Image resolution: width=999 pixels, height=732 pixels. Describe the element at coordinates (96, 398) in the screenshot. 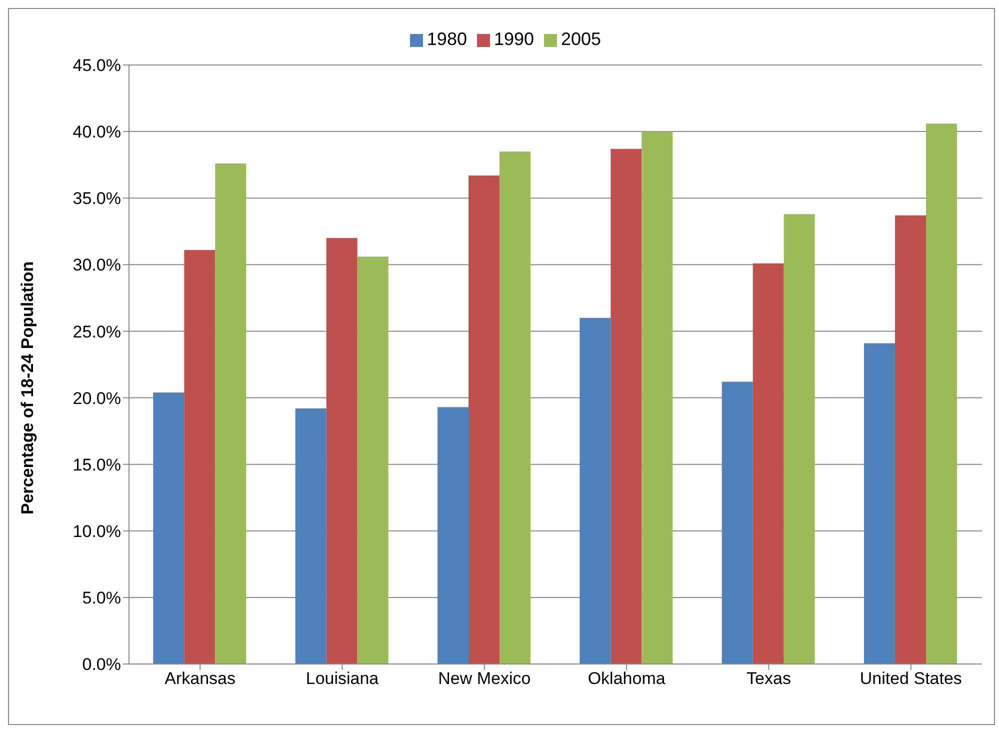

I see `y-tick-label: 20.0%` at that location.